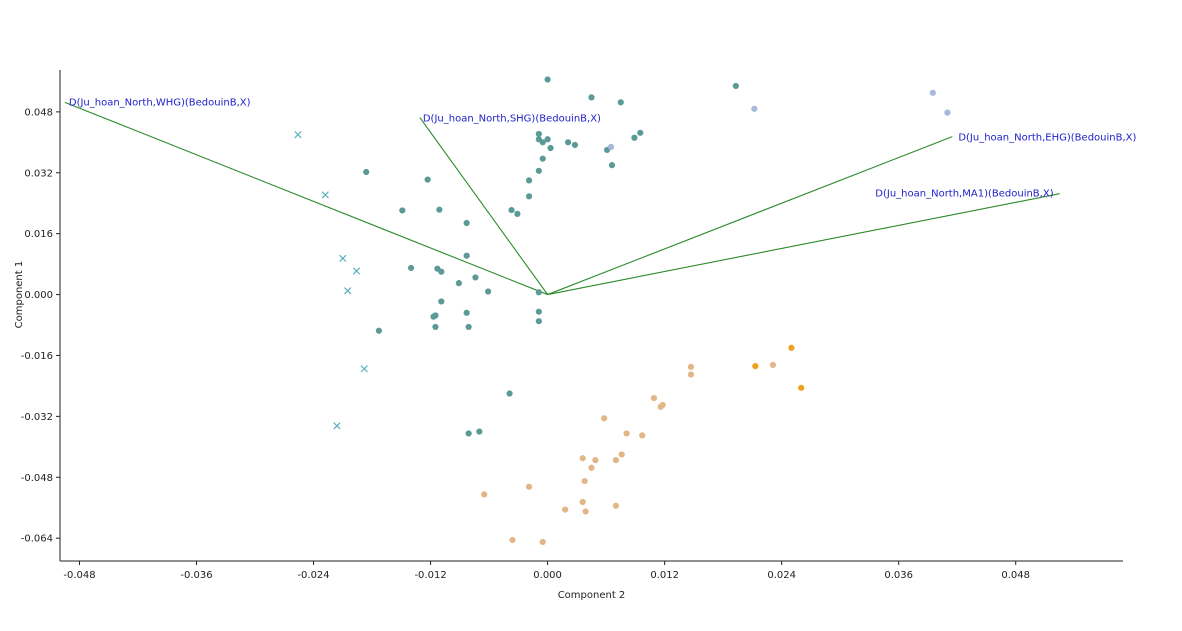 This screenshot has height=631, width=1182. Describe the element at coordinates (1047, 138) in the screenshot. I see `vector-label: D(Ju_hoan_North,EHG)(BedouinB,X)` at that location.